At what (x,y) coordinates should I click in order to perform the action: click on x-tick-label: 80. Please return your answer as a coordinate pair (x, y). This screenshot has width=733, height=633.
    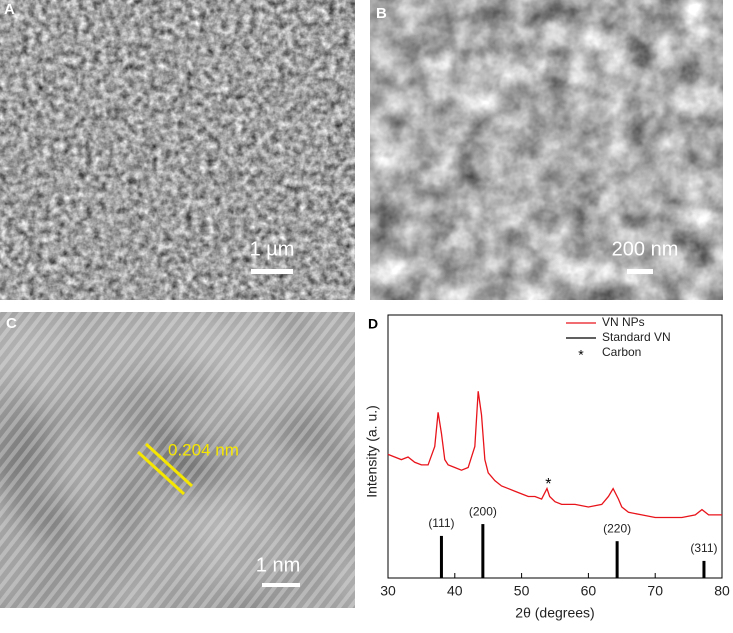
    Looking at the image, I should click on (722, 591).